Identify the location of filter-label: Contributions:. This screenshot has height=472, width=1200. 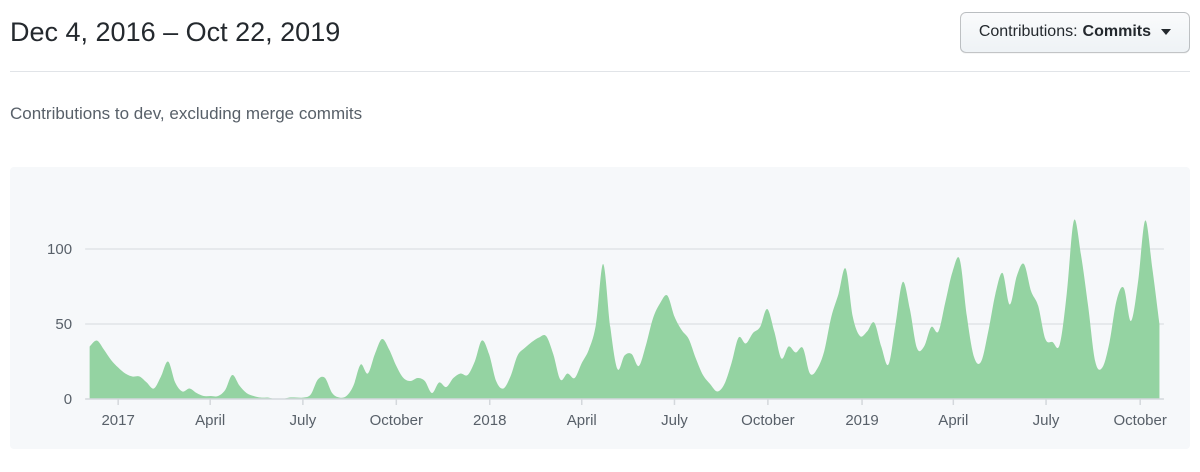
(1028, 31).